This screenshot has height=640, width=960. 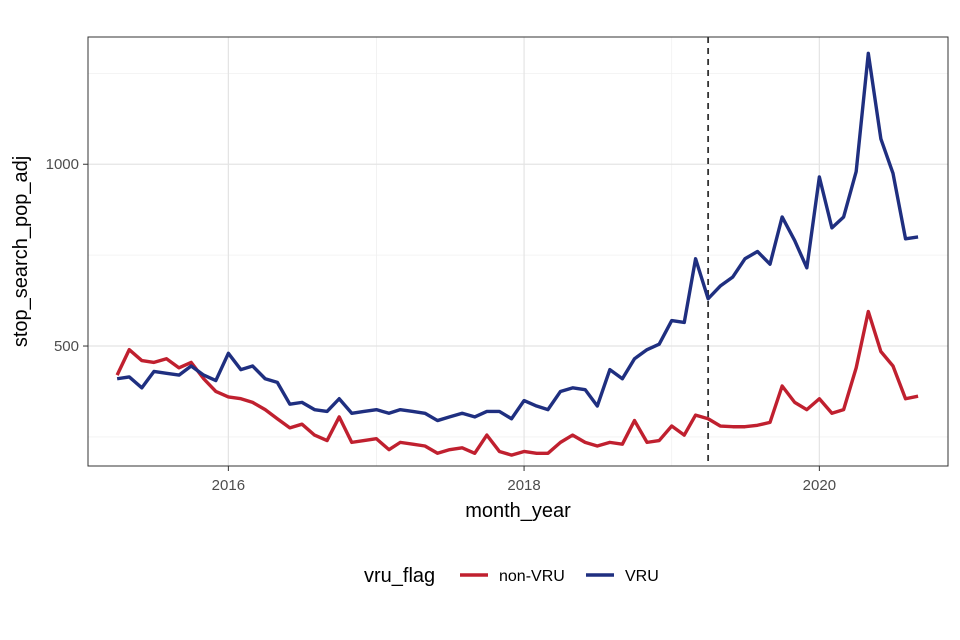 I want to click on x-tick-label: 2018, so click(x=523, y=485).